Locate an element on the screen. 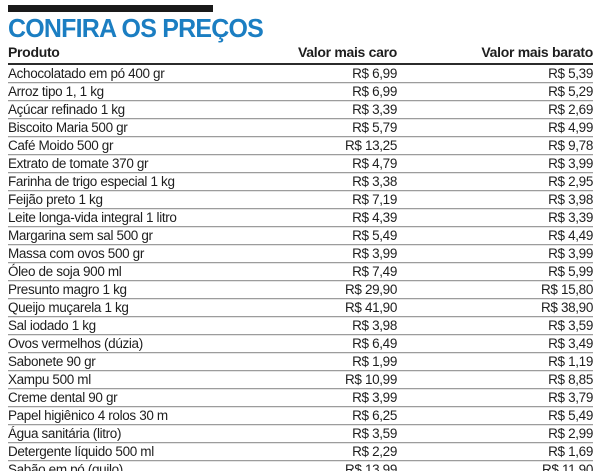 The width and height of the screenshot is (601, 471). page-title: CONFIRA OS PREÇOS is located at coordinates (136, 28).